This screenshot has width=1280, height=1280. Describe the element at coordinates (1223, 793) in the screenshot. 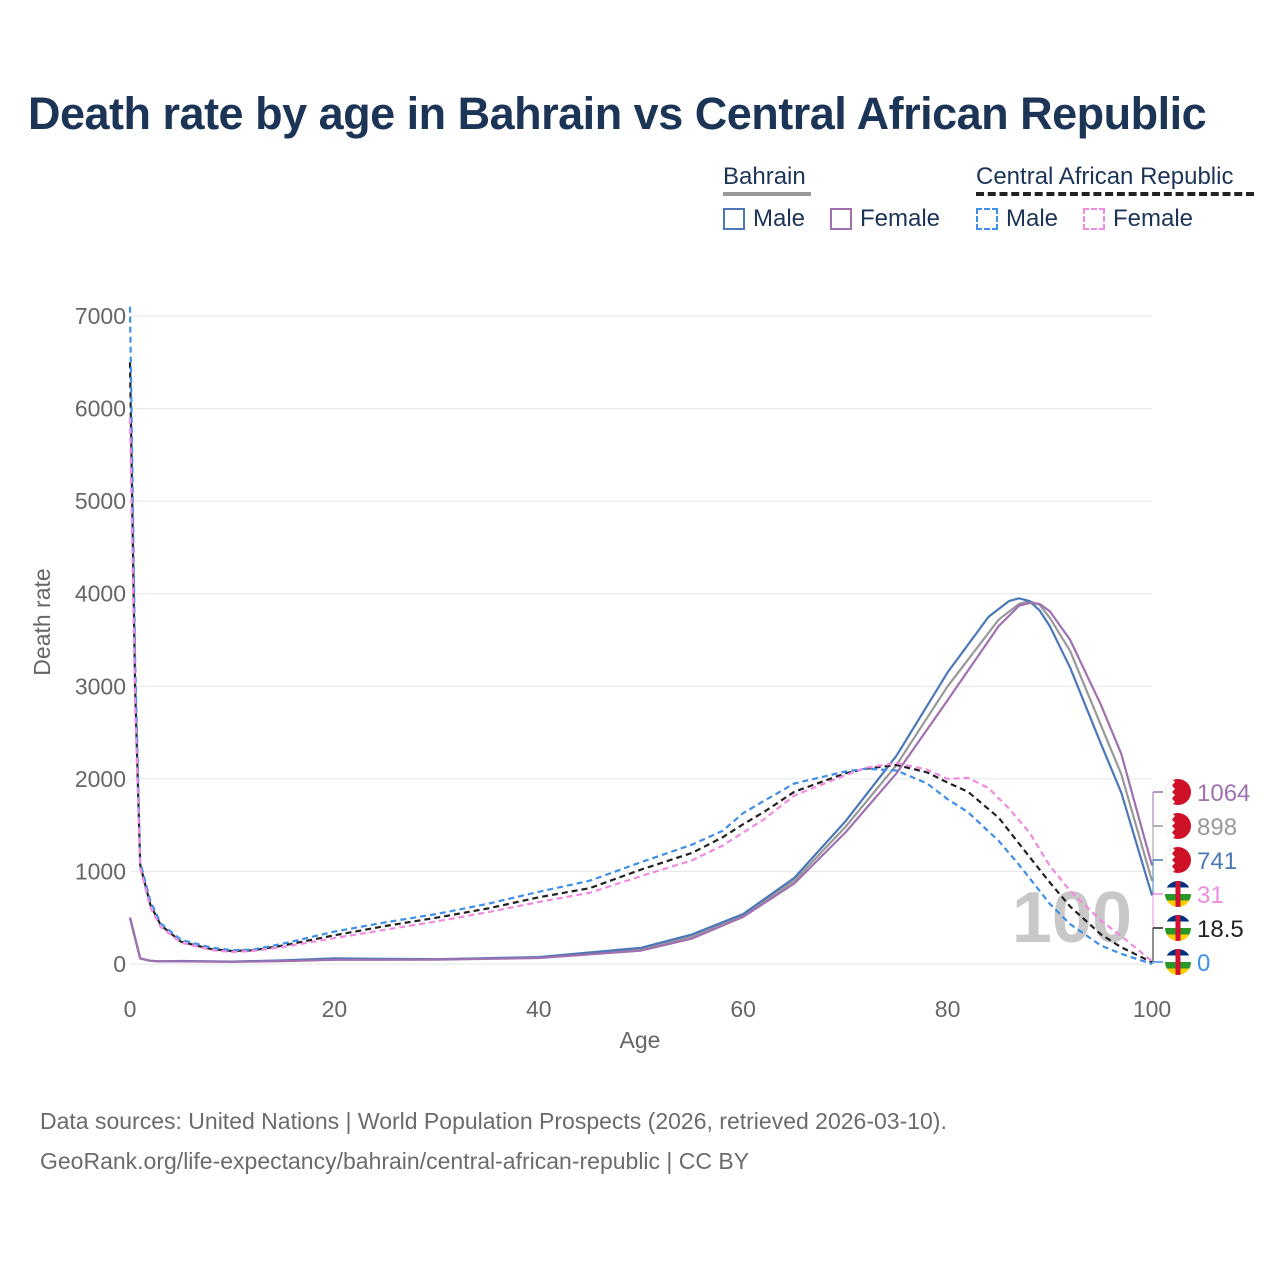

I see `end-label-value: 1064` at that location.